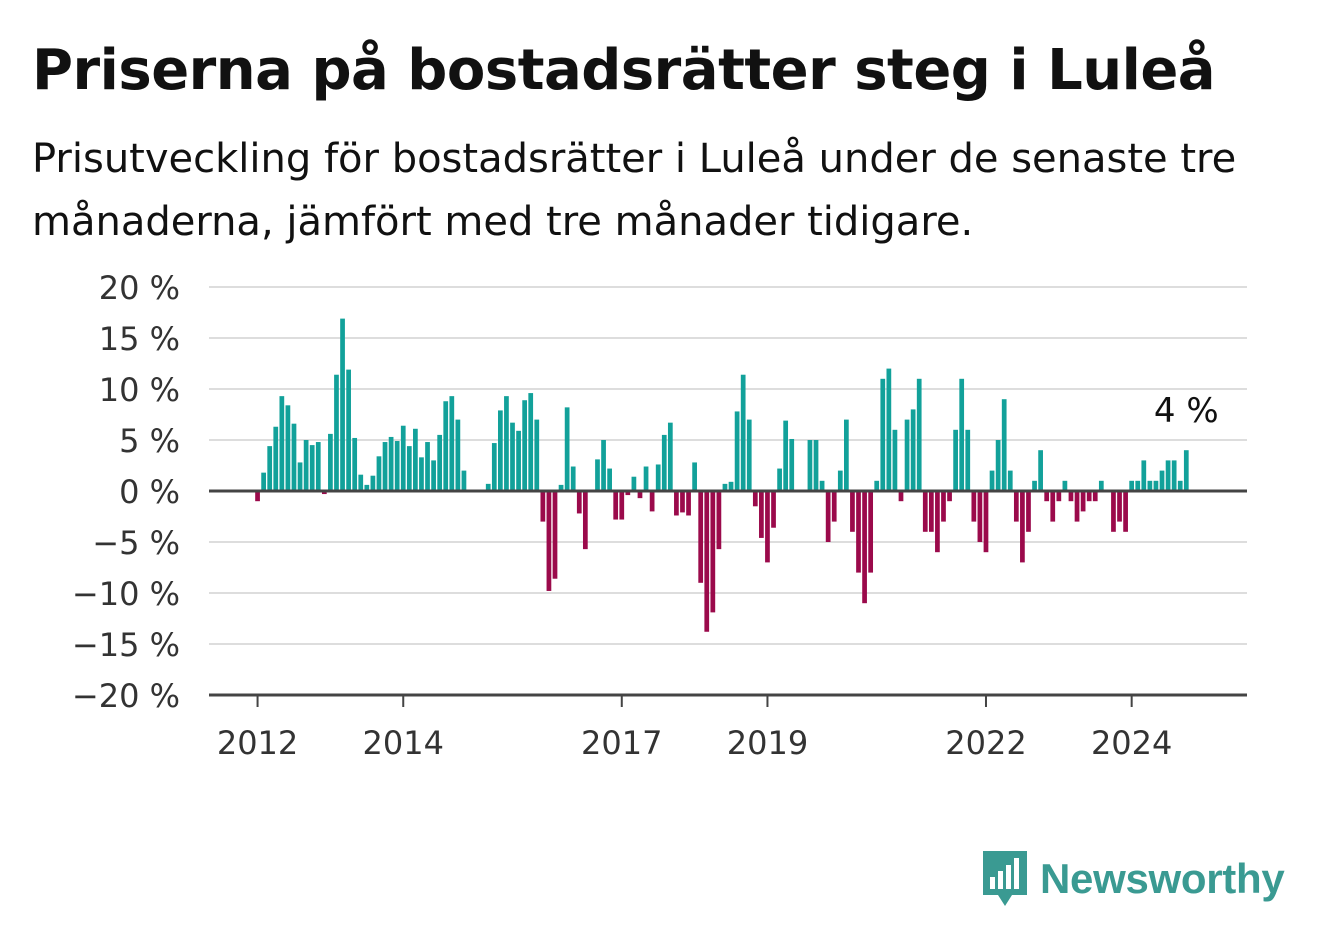  Describe the element at coordinates (126, 696) in the screenshot. I see `y-tick-label: −20 %` at that location.